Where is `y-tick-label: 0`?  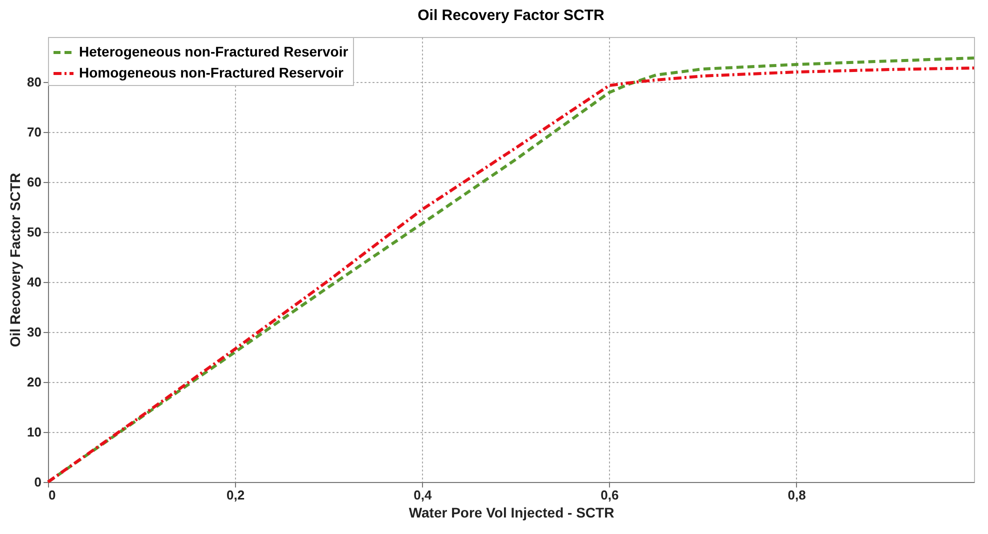
y-tick-label: 0 is located at coordinates (38, 482).